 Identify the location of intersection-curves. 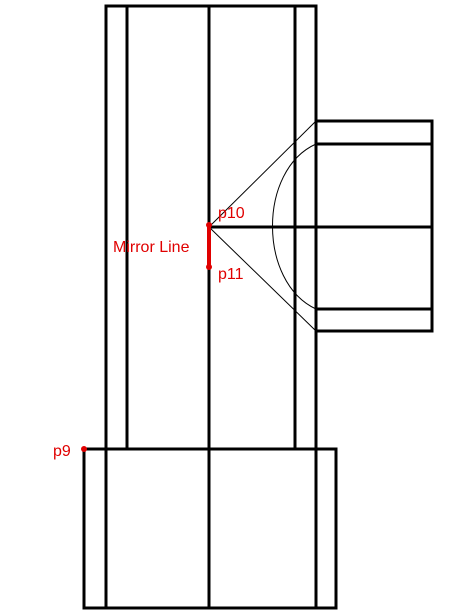
(262, 226).